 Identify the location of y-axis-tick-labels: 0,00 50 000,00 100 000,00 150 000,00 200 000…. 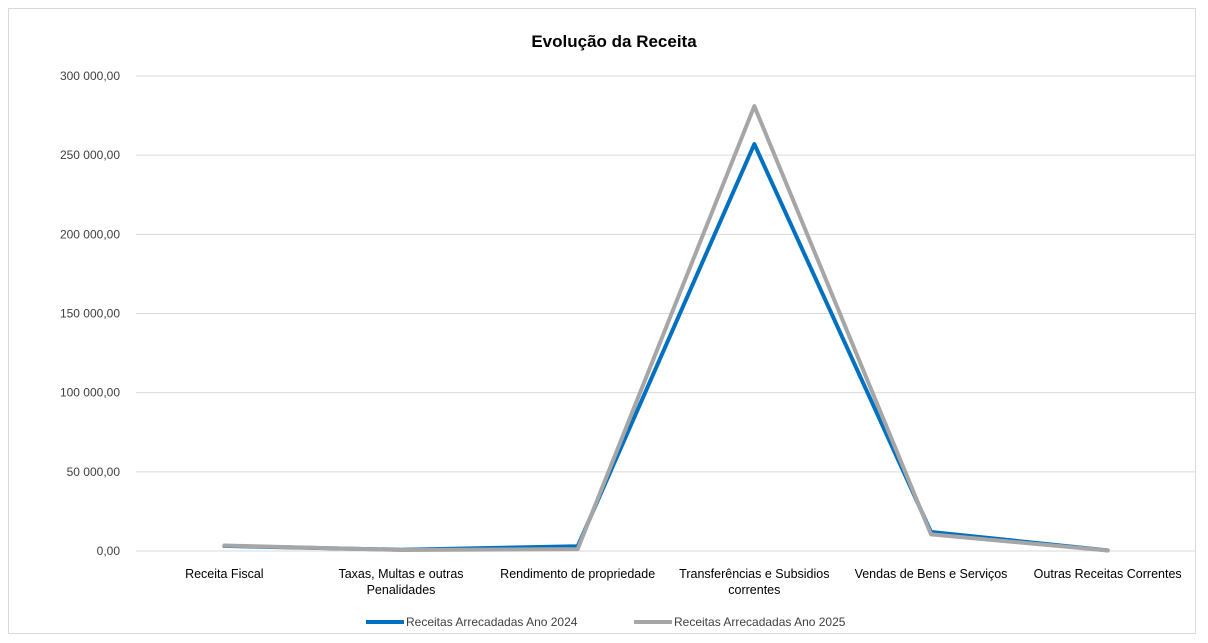
(90, 313).